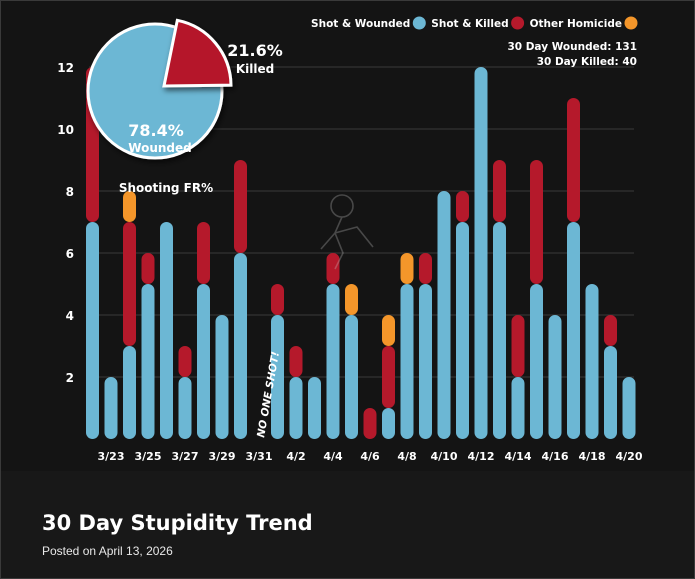  Describe the element at coordinates (185, 456) in the screenshot. I see `x-tick-label: 3/27` at that location.